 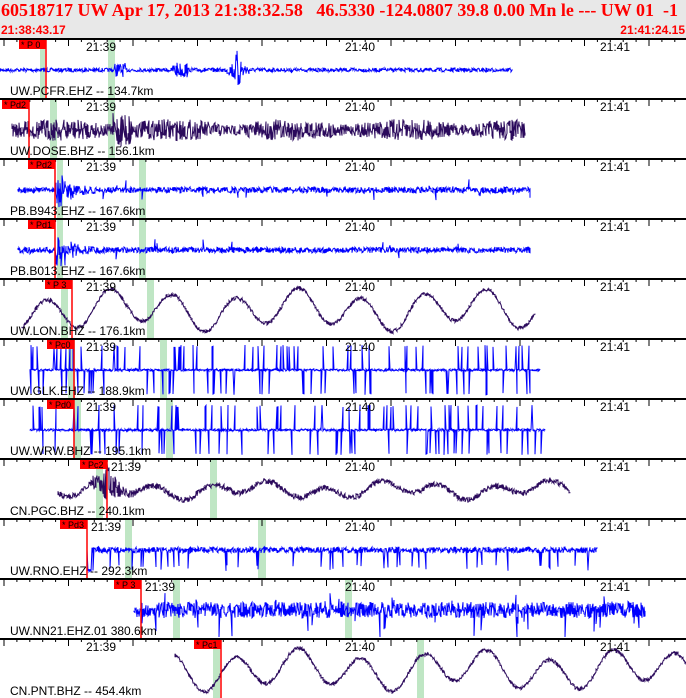 I want to click on window-end-time: 21:41:24.15, so click(x=652, y=30).